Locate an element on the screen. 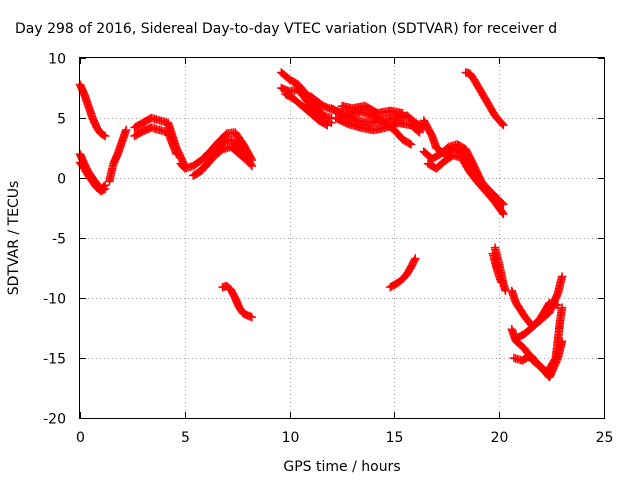 This screenshot has width=640, height=480. x-axis-label: GPS time / hours is located at coordinates (341, 467).